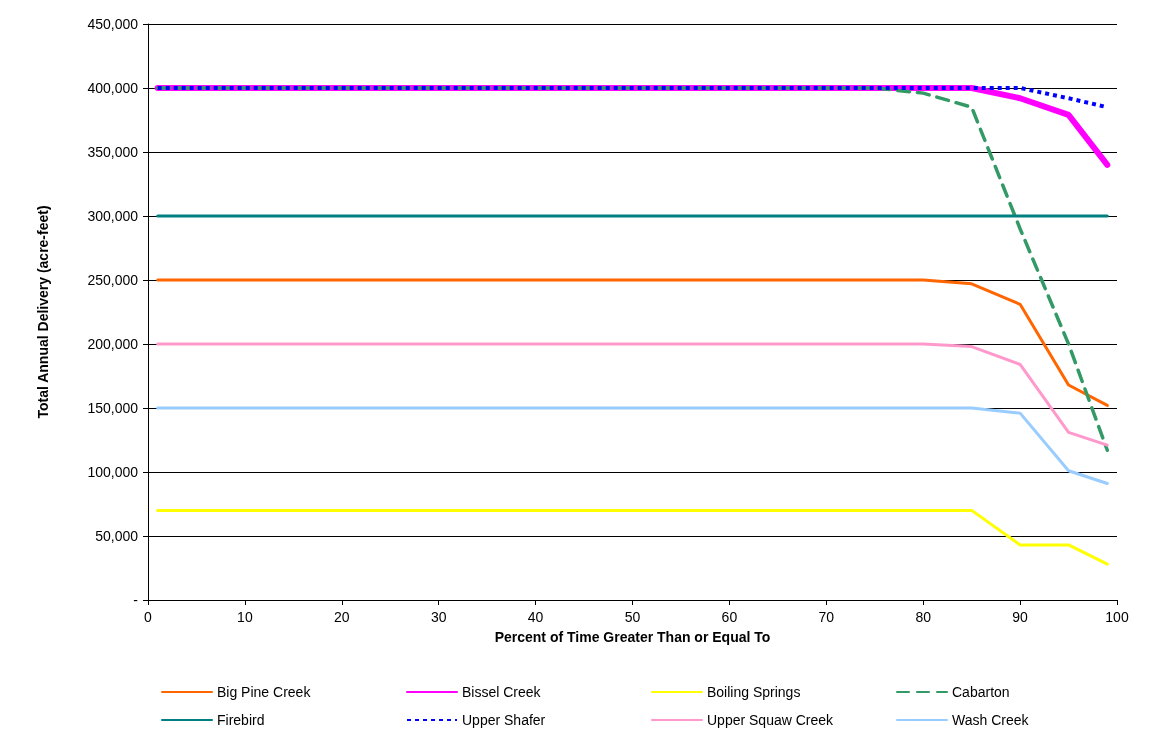  I want to click on x-tick-label: 70, so click(826, 617).